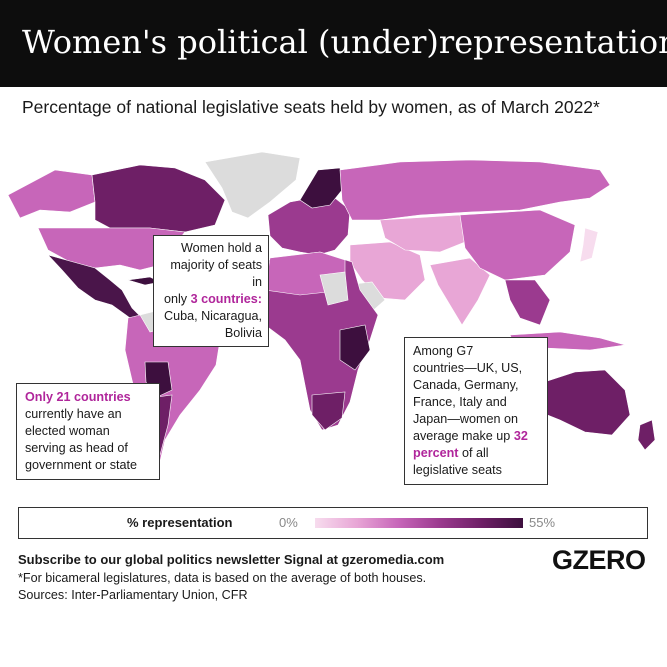  What do you see at coordinates (133, 595) in the screenshot?
I see `sources: Sources: Inter-Parliamentary Union, CFR` at bounding box center [133, 595].